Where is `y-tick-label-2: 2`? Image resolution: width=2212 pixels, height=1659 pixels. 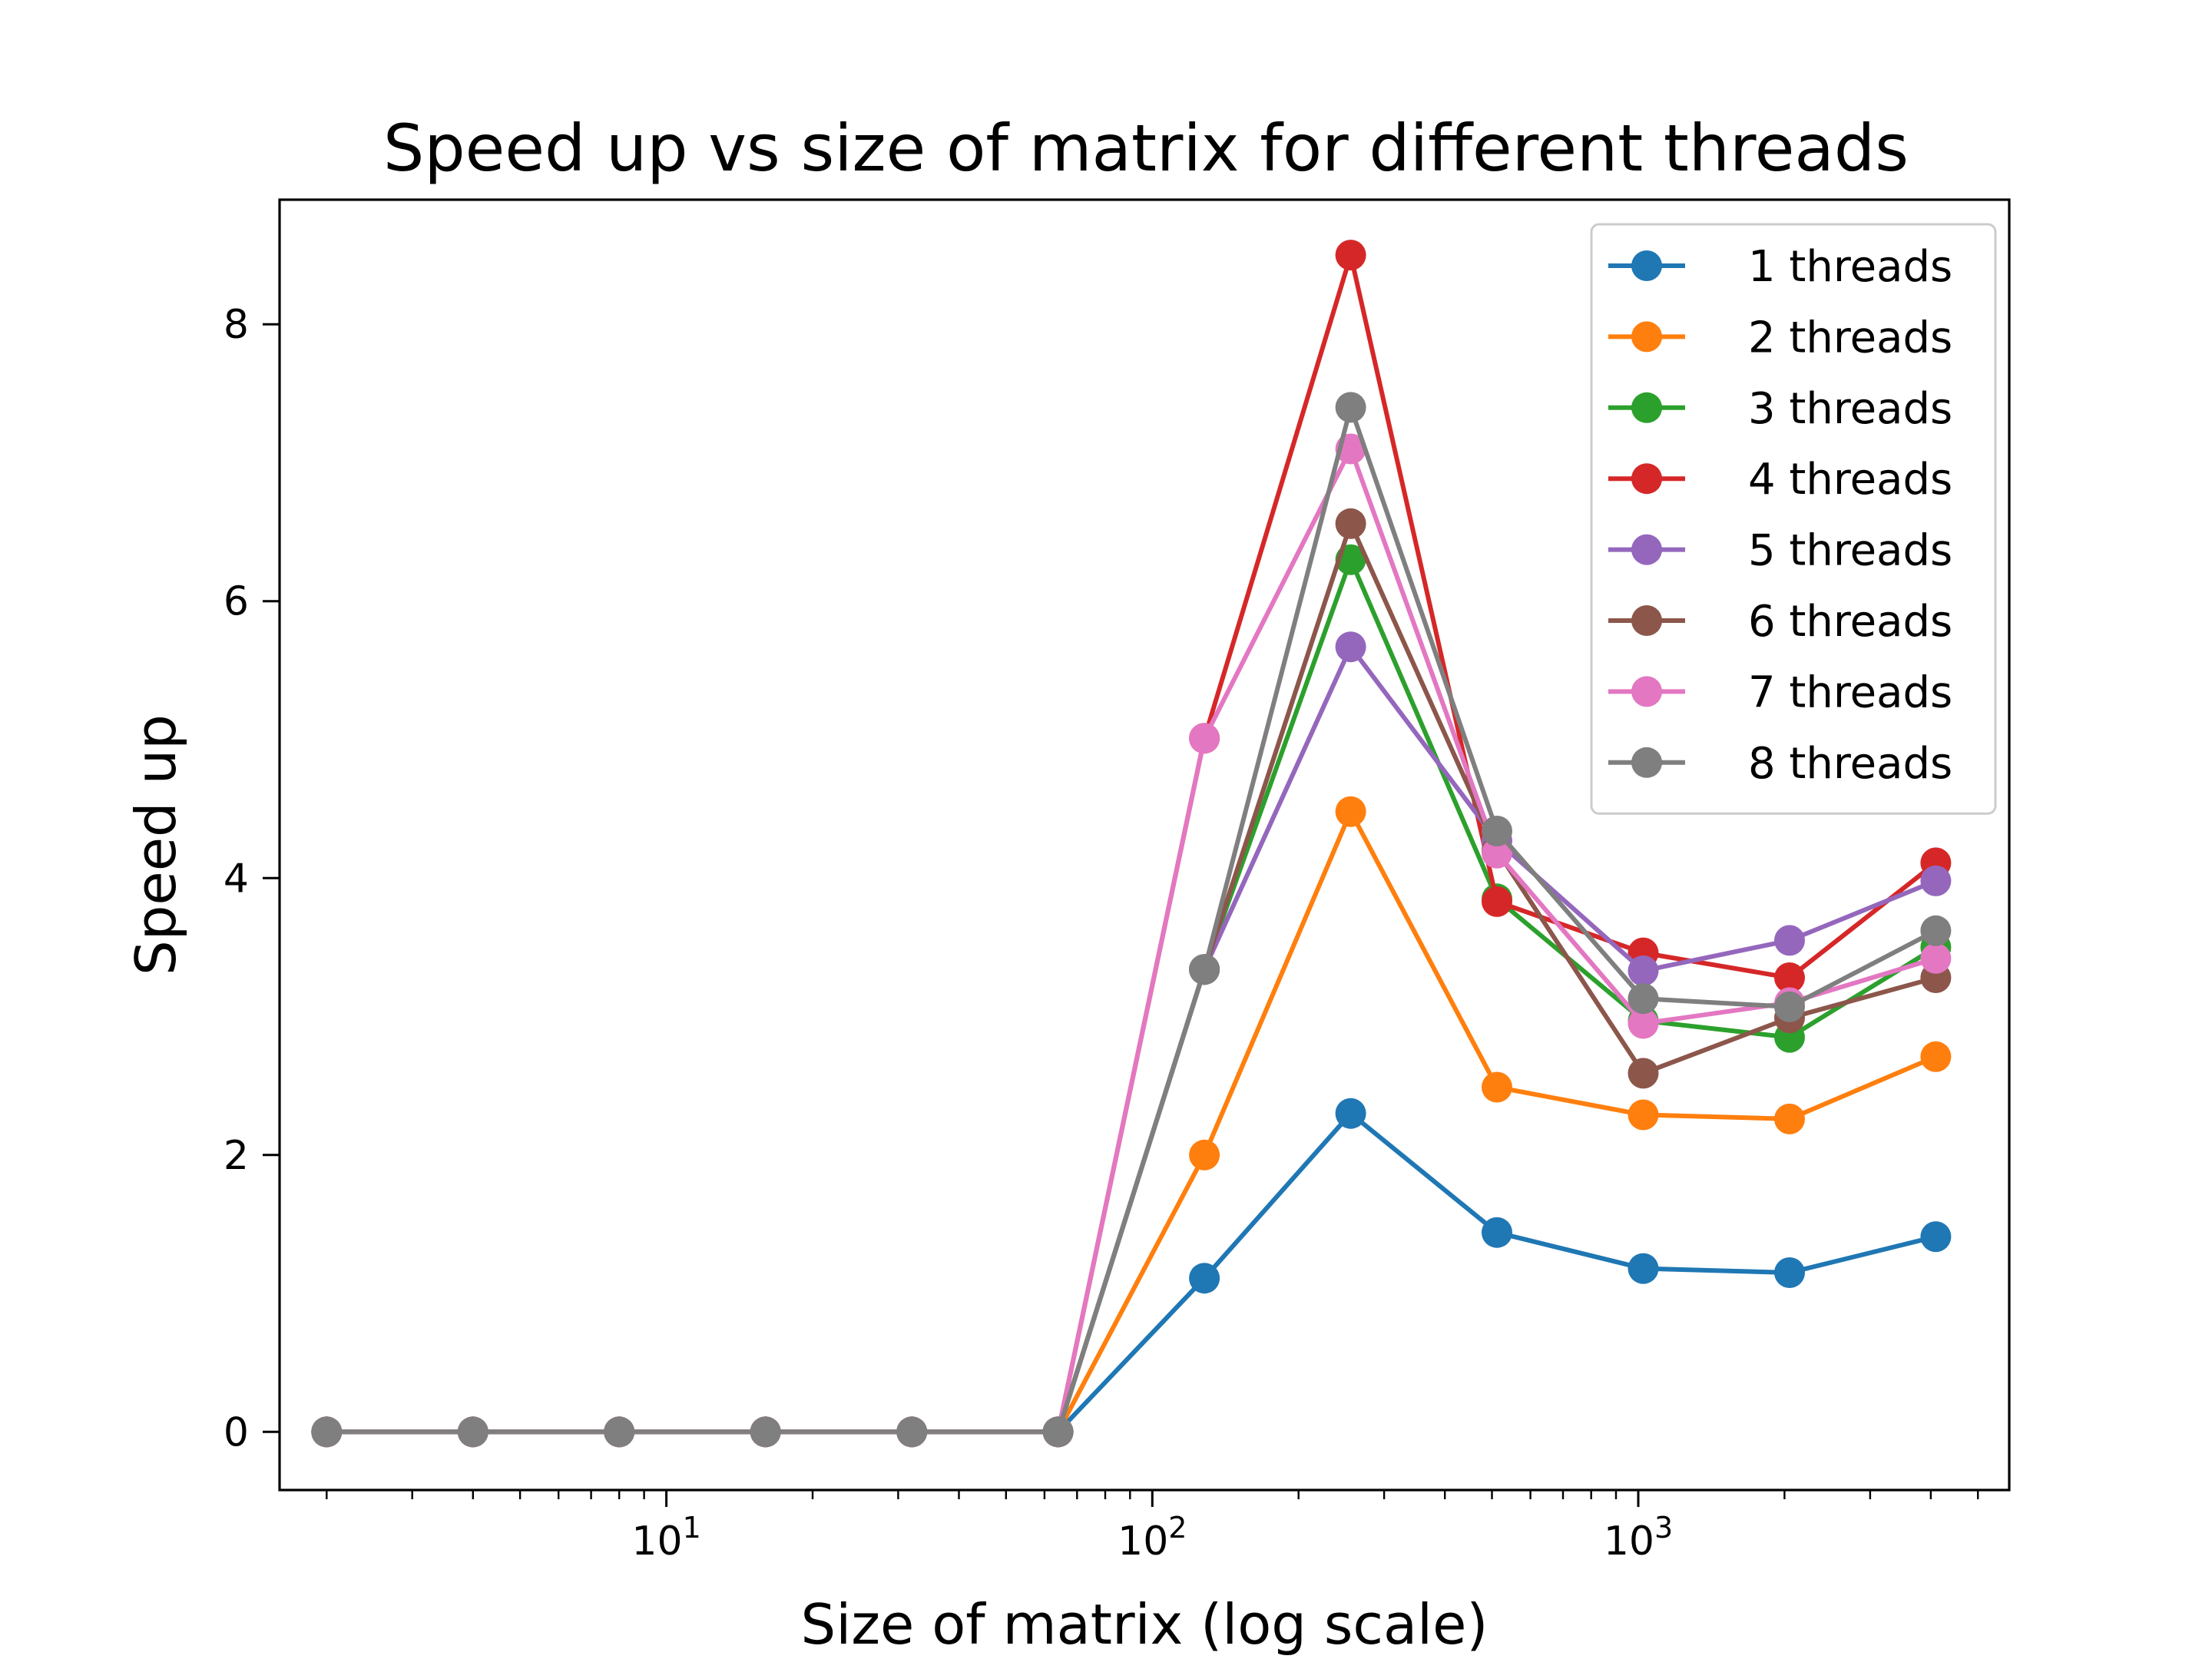
y-tick-label-2: 2 is located at coordinates (237, 1156).